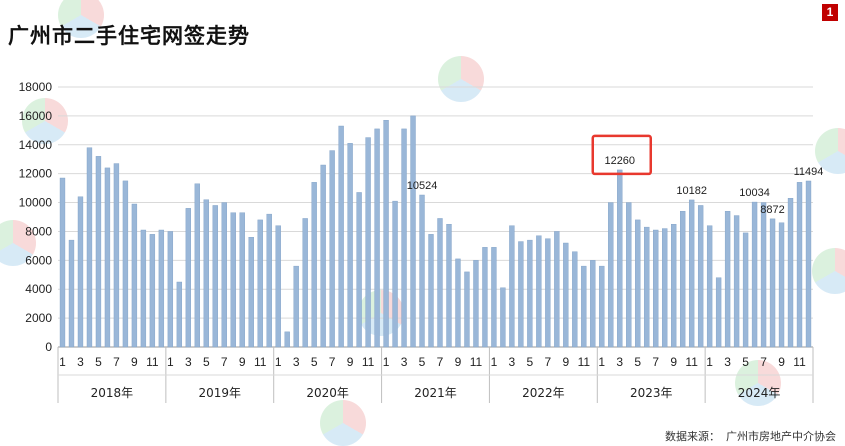 The image size is (845, 446). Describe the element at coordinates (36, 174) in the screenshot. I see `y-tick-label: 12000` at that location.